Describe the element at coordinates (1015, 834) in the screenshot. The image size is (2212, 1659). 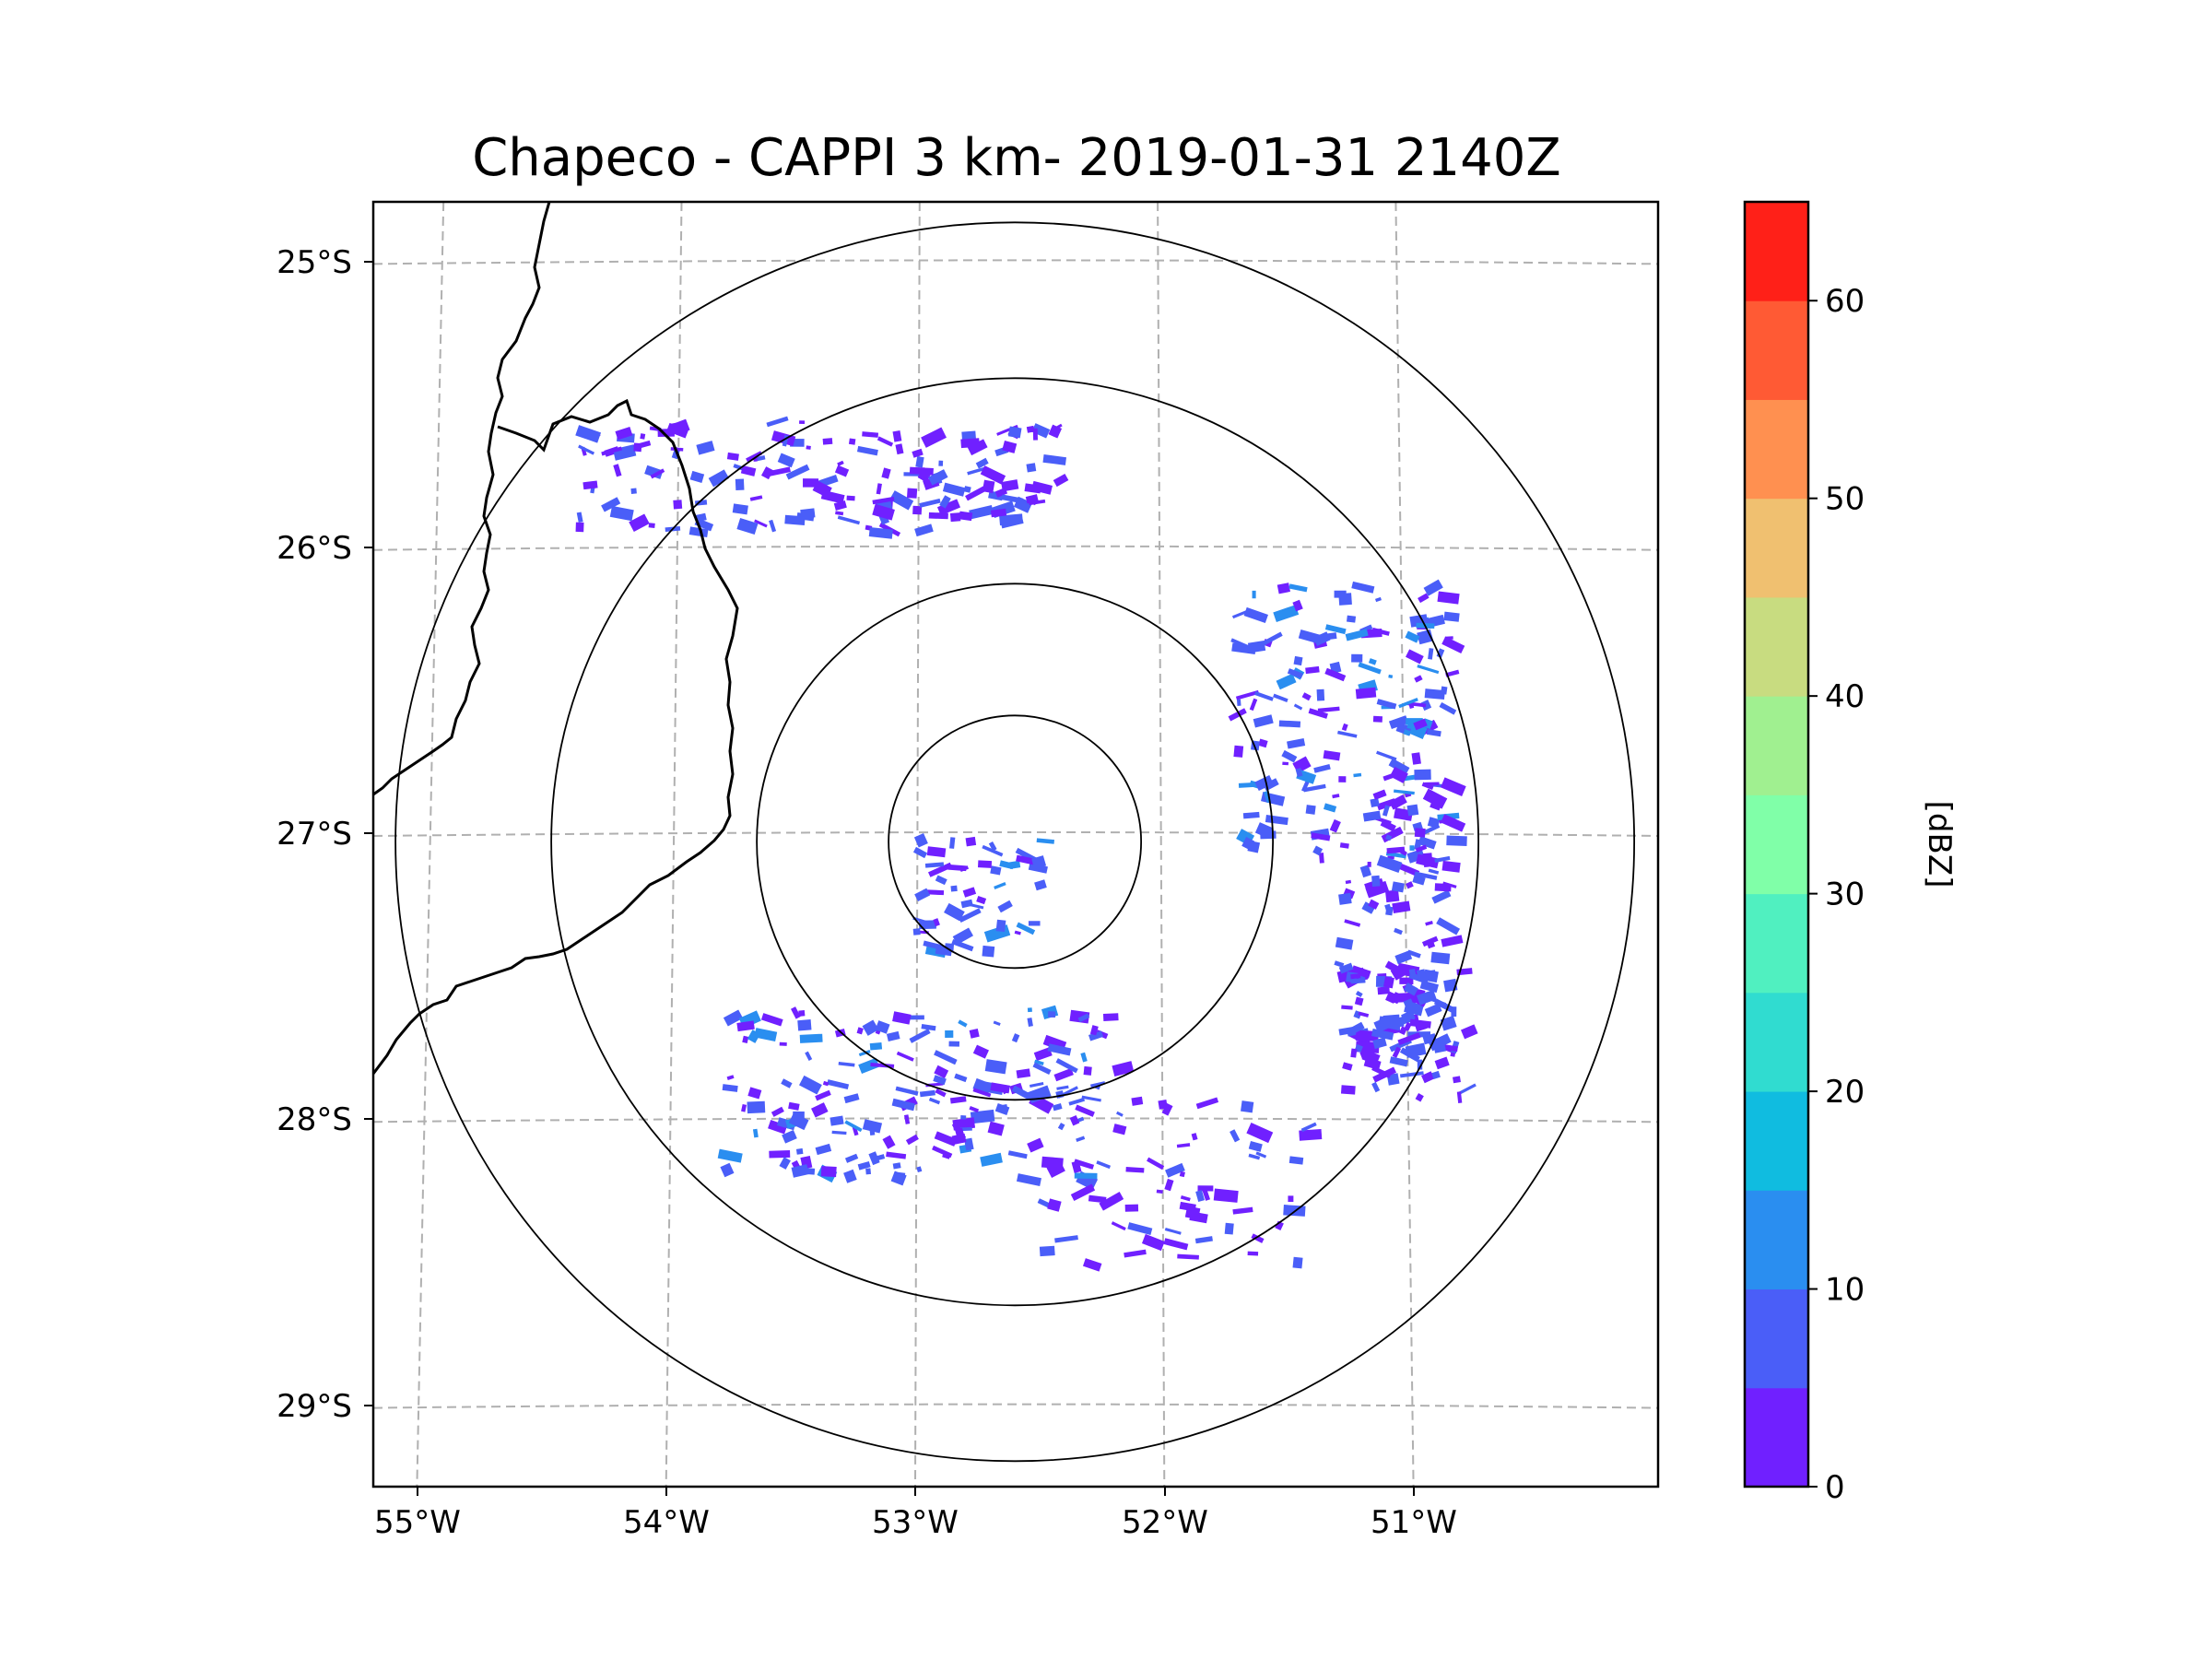
I see `parallel-line` at that location.